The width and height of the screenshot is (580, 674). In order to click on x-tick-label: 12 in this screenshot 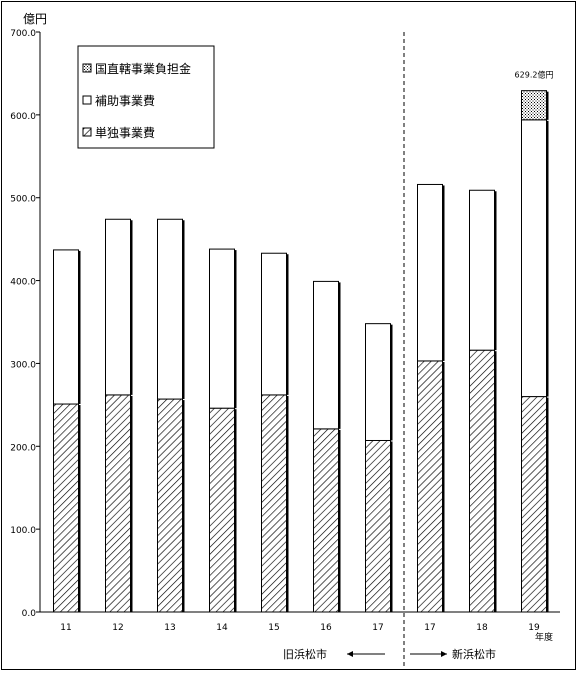, I will do `click(117, 628)`.